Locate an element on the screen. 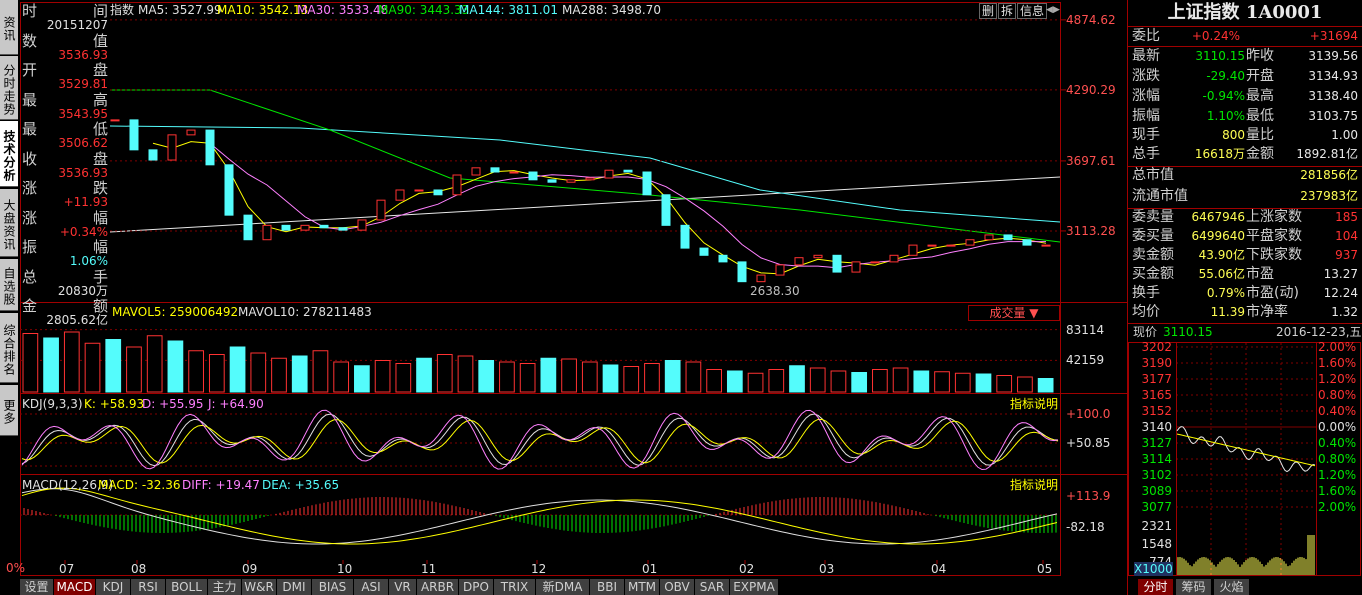 The height and width of the screenshot is (595, 1362). bottom-tab: TRIX is located at coordinates (515, 587).